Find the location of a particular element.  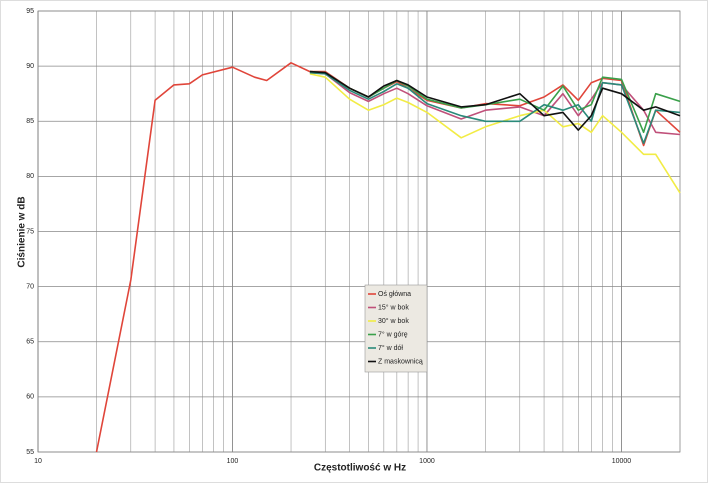

x-tick-label: 10000 is located at coordinates (622, 461).